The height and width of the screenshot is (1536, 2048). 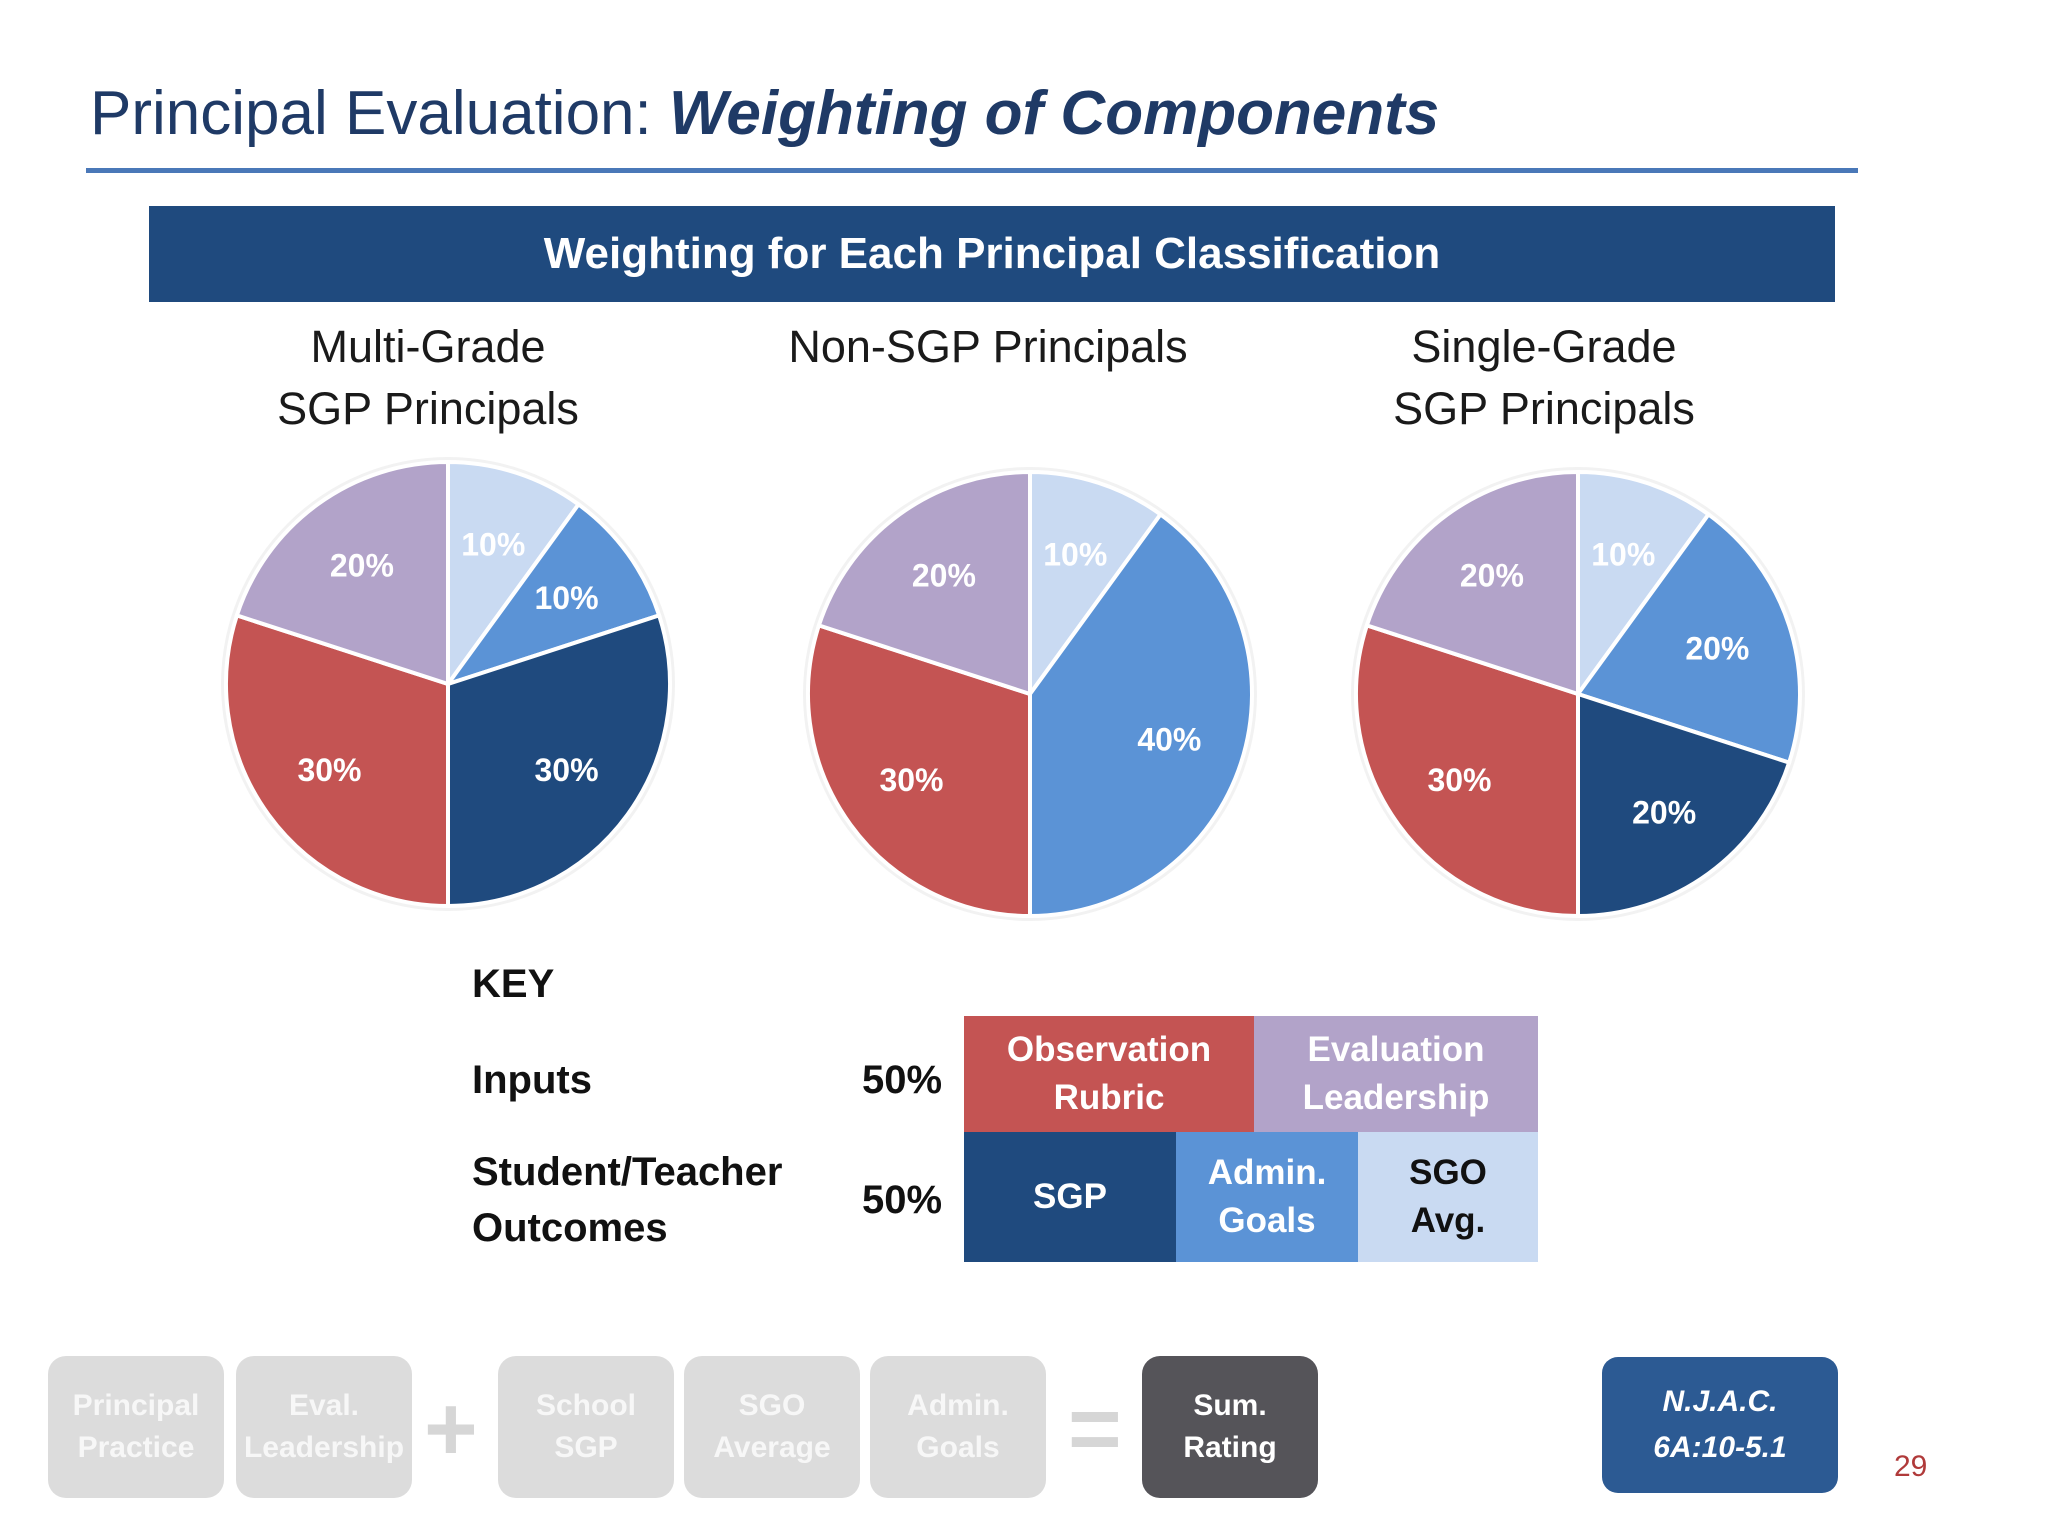 I want to click on formula-line2: Leadership, so click(x=324, y=1447).